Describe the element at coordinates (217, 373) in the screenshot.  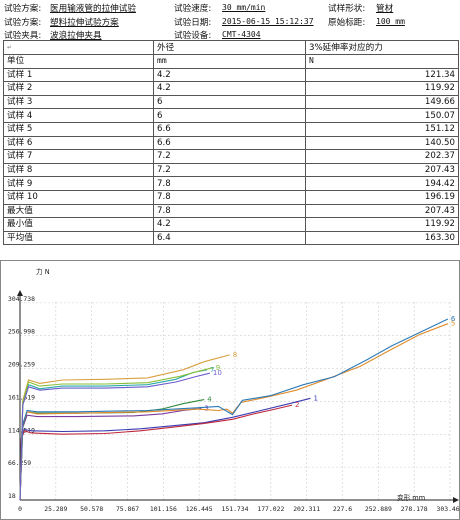
I see `series-label: 10` at that location.